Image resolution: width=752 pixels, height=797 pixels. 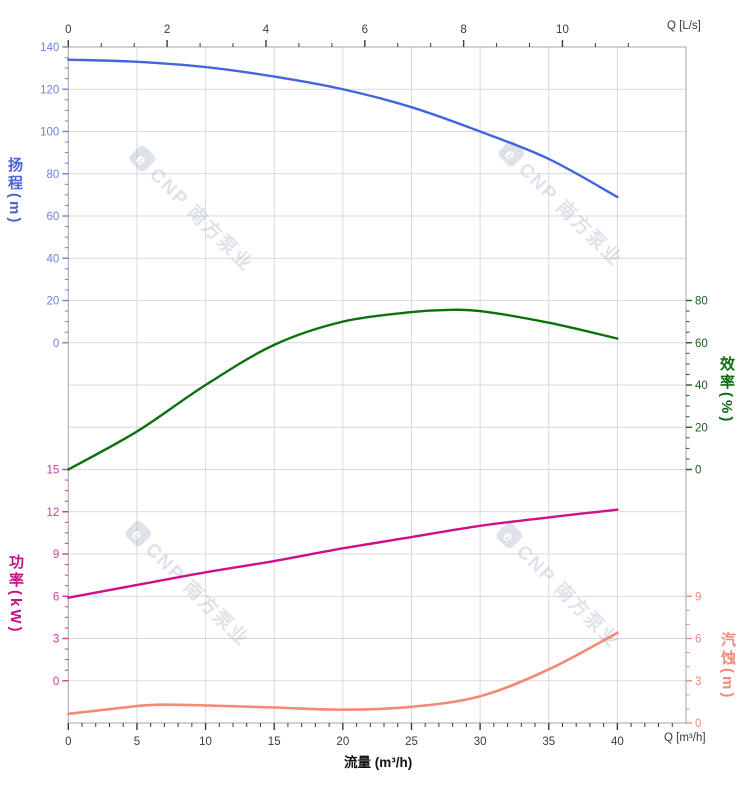 What do you see at coordinates (14, 191) in the screenshot?
I see `head-axis-title: 扬程(m)` at bounding box center [14, 191].